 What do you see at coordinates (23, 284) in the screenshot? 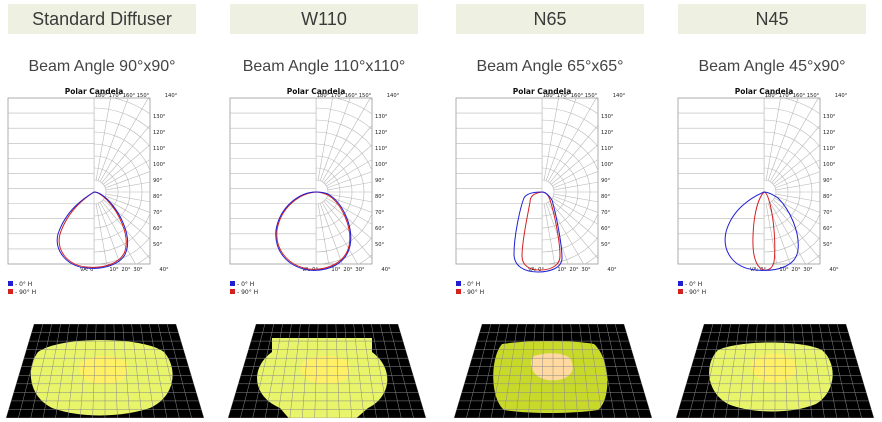
I see `legend-label: - 0° H` at bounding box center [23, 284].